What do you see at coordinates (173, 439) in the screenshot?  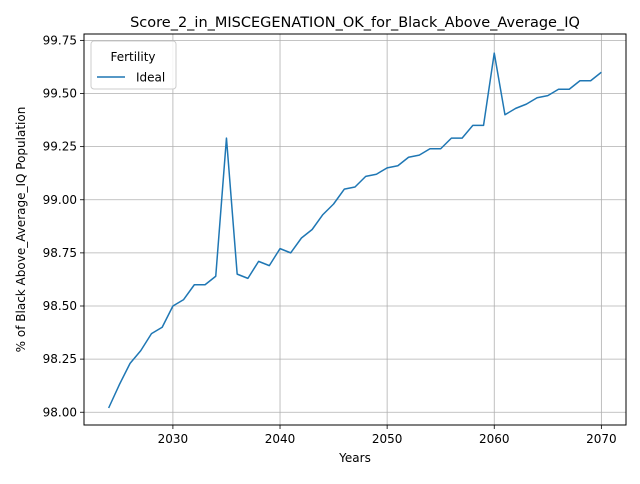 I see `x-tick-label: 2030` at bounding box center [173, 439].